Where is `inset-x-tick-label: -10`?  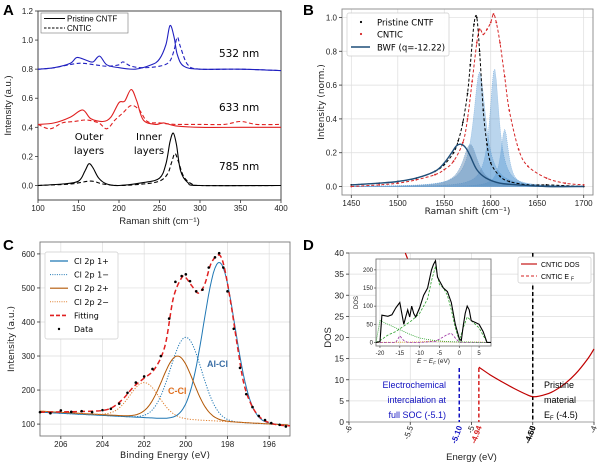
inset-x-tick-label: -10 is located at coordinates (419, 354).